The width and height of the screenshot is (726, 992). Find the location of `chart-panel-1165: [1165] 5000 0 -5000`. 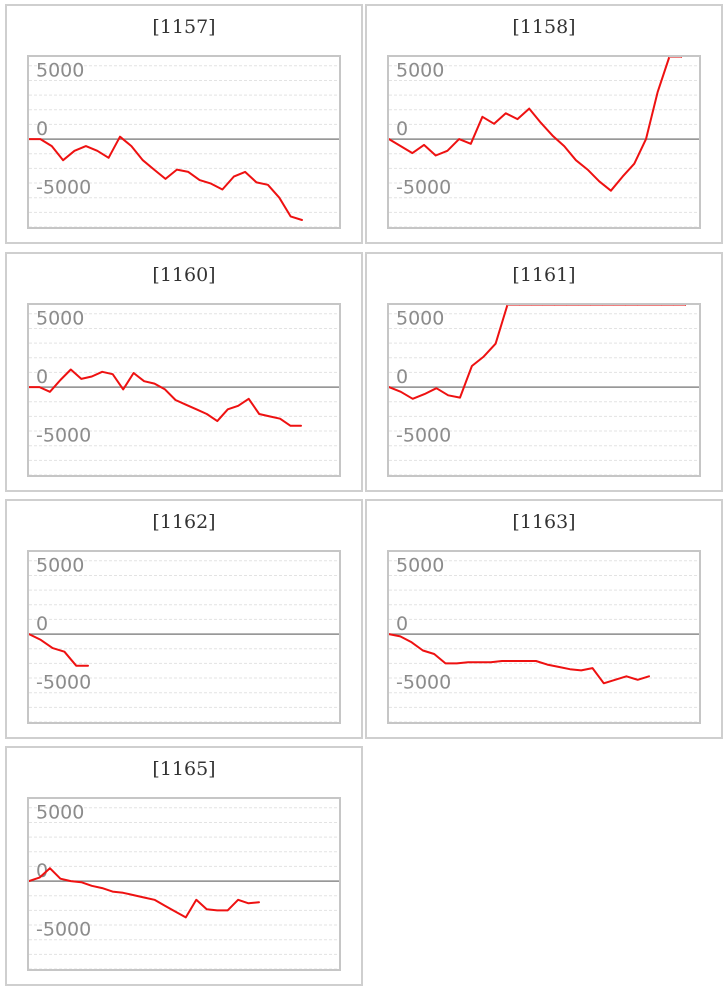

chart-panel-1165: [1165] 5000 0 -5000 is located at coordinates (184, 866).